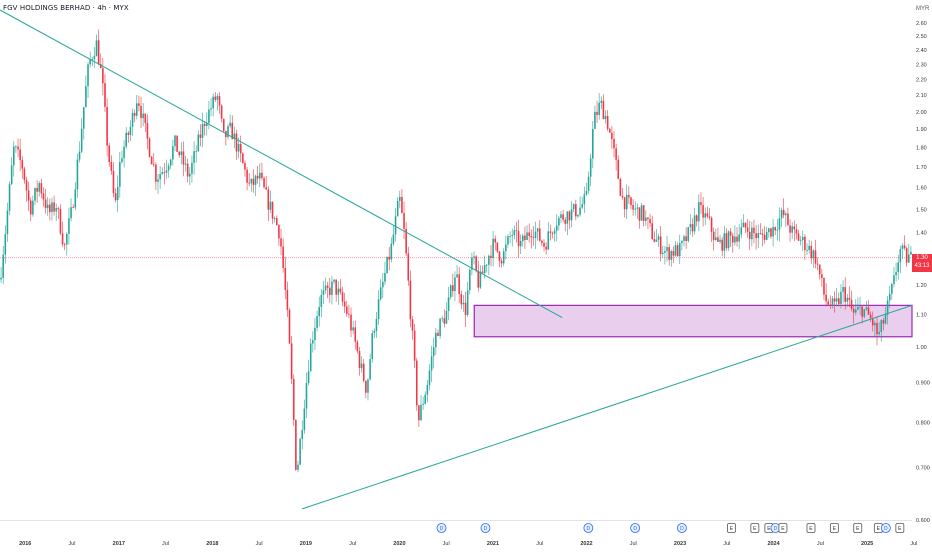  Describe the element at coordinates (399, 544) in the screenshot. I see `x-tick-label: 2020` at that location.